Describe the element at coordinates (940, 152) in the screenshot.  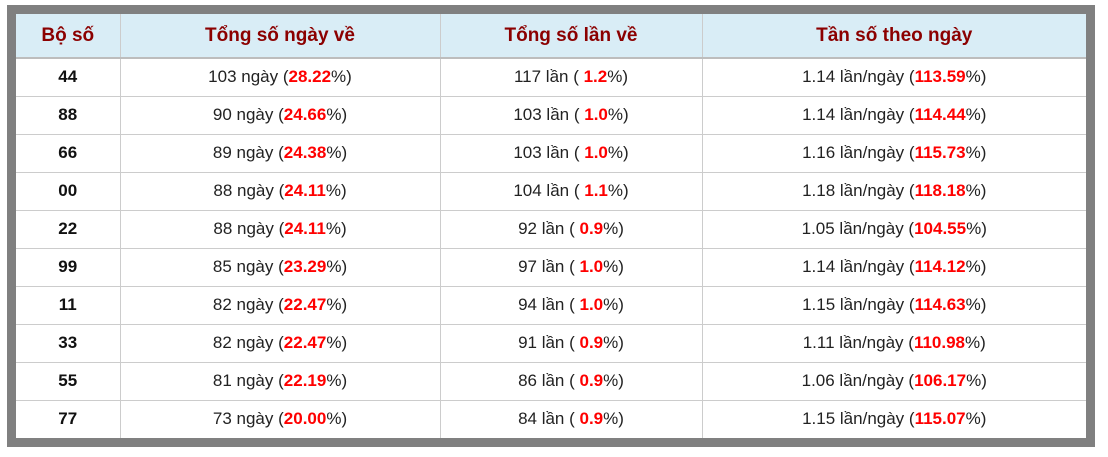
I see `frequency-percent: 115.73` at that location.